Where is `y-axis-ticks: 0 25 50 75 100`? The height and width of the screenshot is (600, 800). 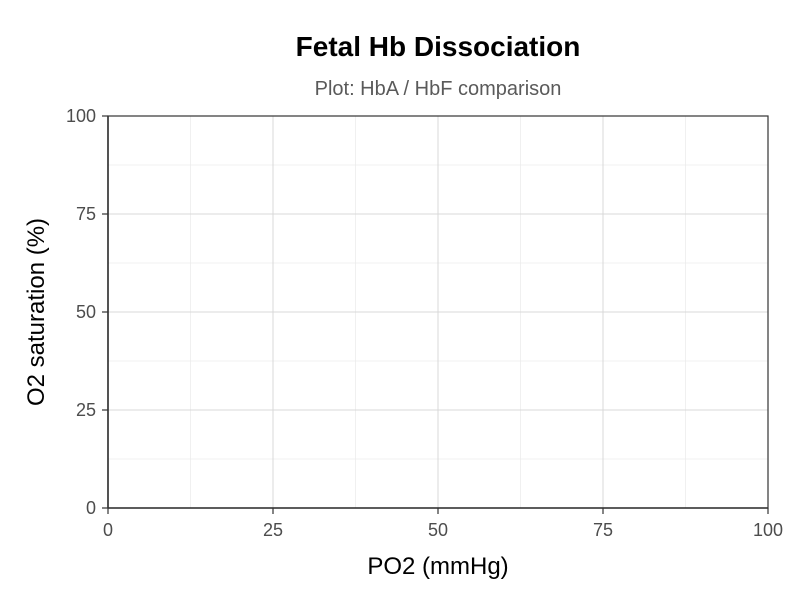 y-axis-ticks: 0 25 50 75 100 is located at coordinates (87, 312).